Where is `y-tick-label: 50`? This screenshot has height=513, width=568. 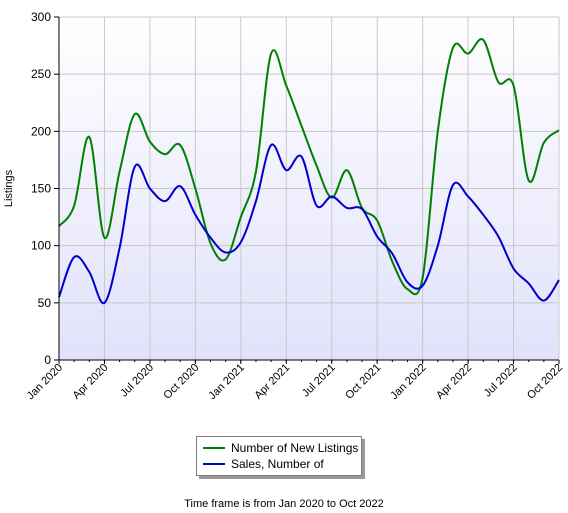
y-tick-label: 50 is located at coordinates (45, 303).